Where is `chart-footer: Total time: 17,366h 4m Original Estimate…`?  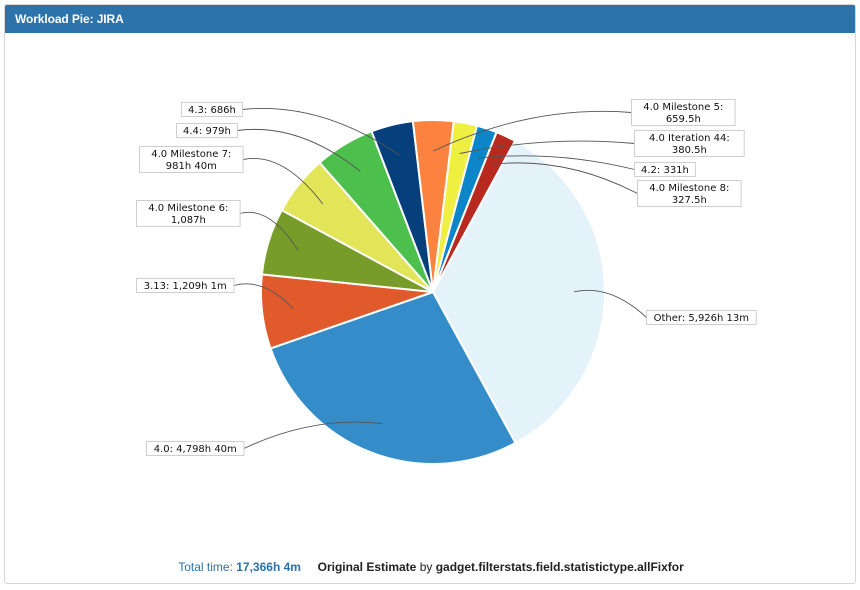
chart-footer: Total time: 17,366h 4m Original Estimate… is located at coordinates (430, 567).